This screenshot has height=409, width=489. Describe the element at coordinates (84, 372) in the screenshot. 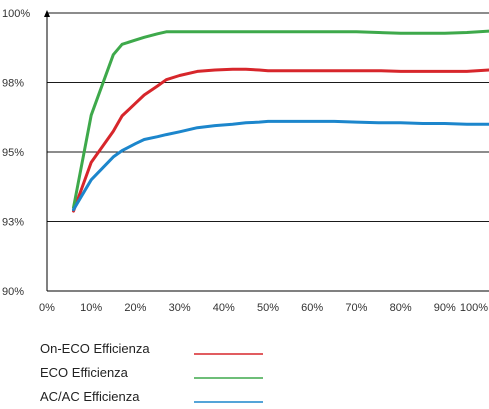

I see `legend-label: ECO Efficienza` at that location.